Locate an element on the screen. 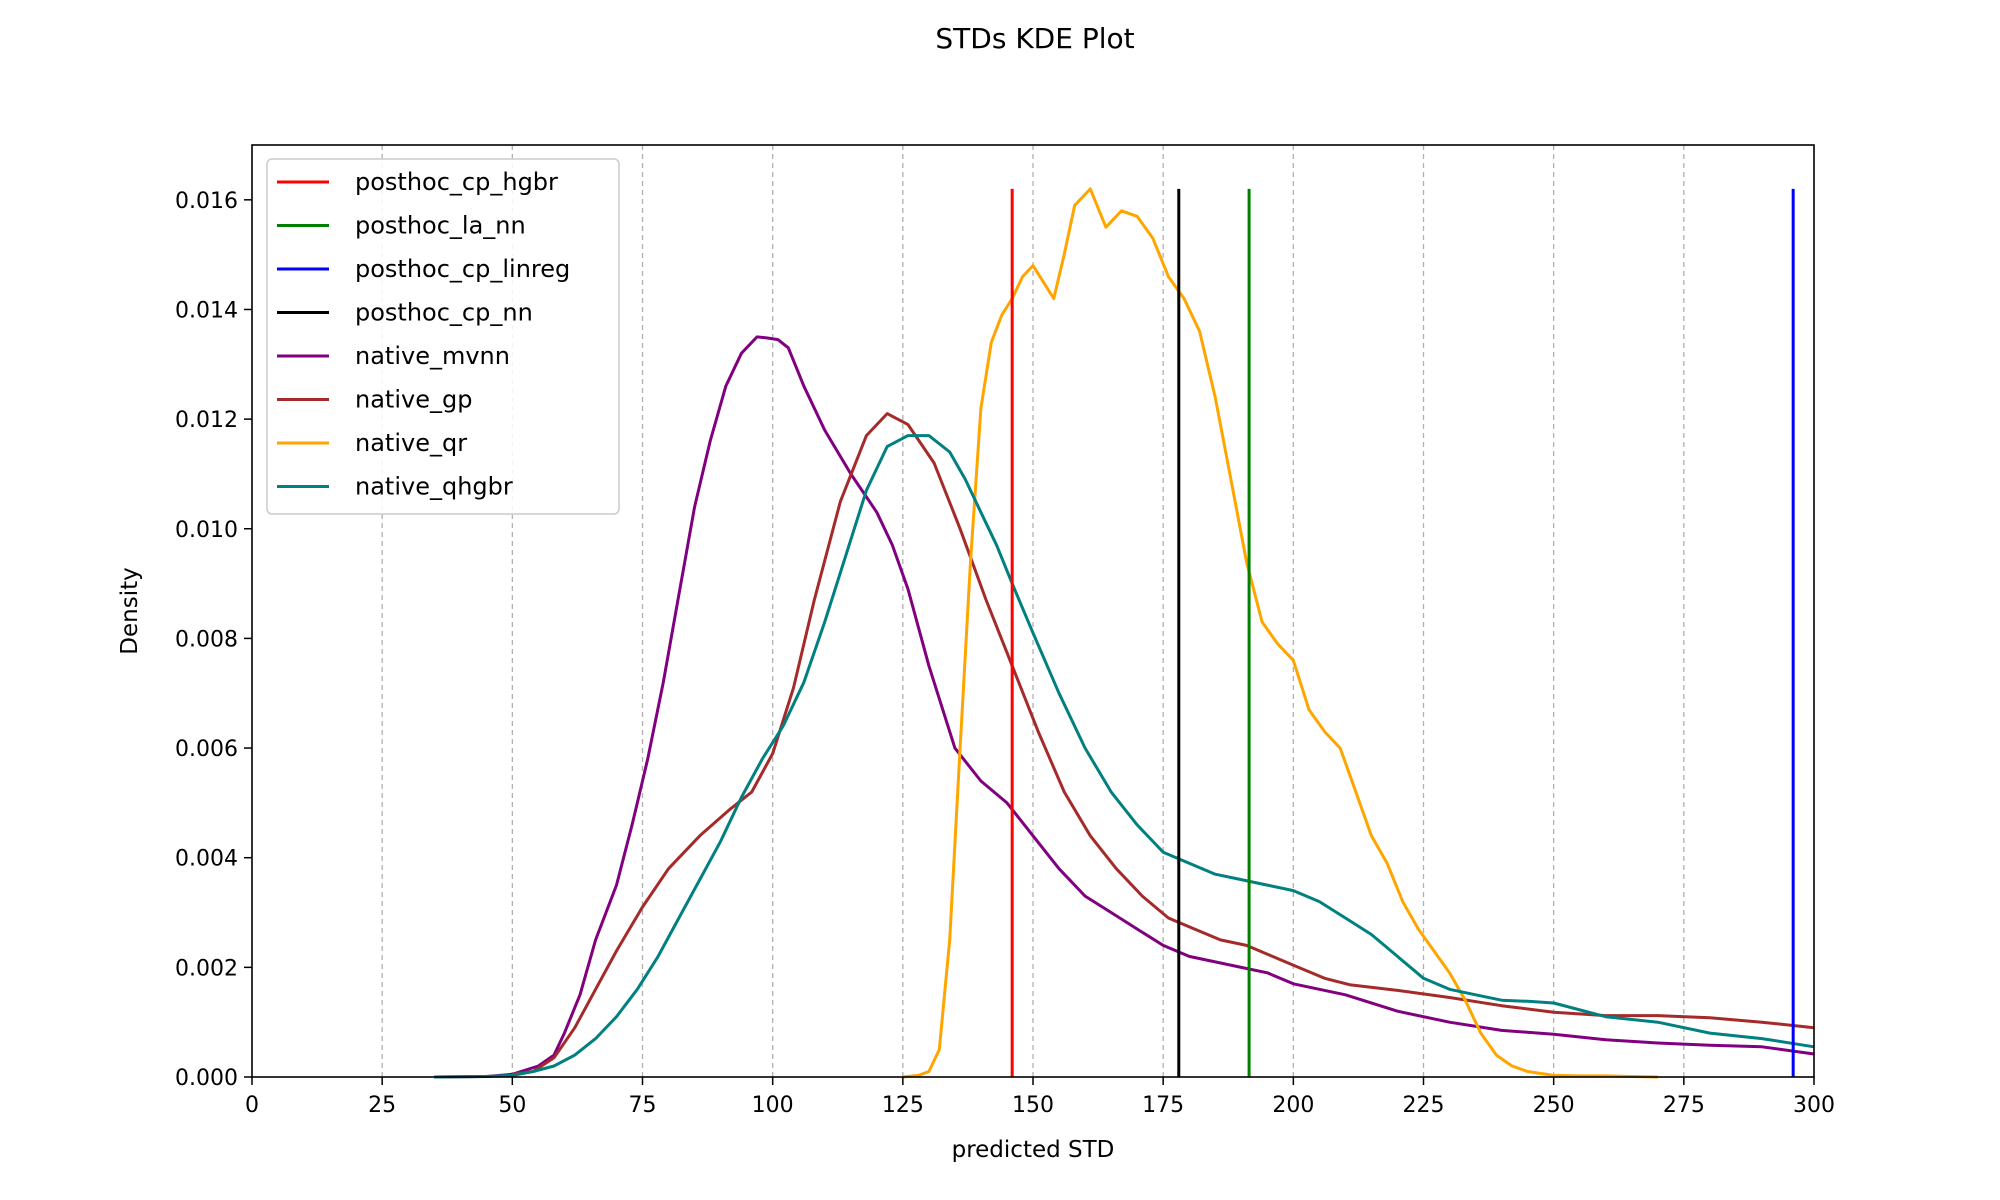 The width and height of the screenshot is (2000, 1200). y-tick-label-2: 0.004 is located at coordinates (206, 859).